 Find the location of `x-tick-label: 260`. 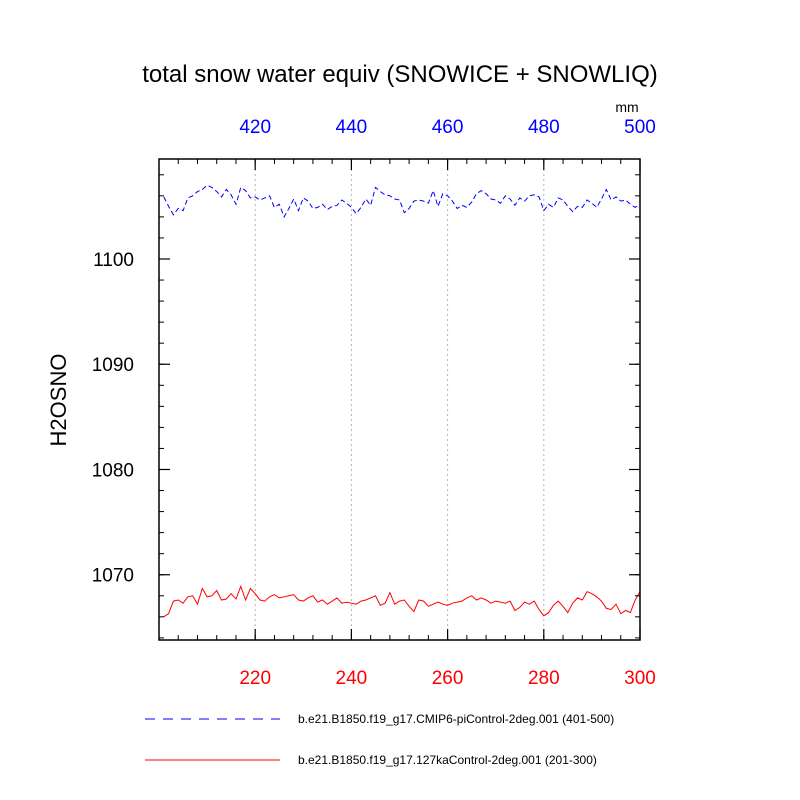

x-tick-label: 260 is located at coordinates (448, 678).